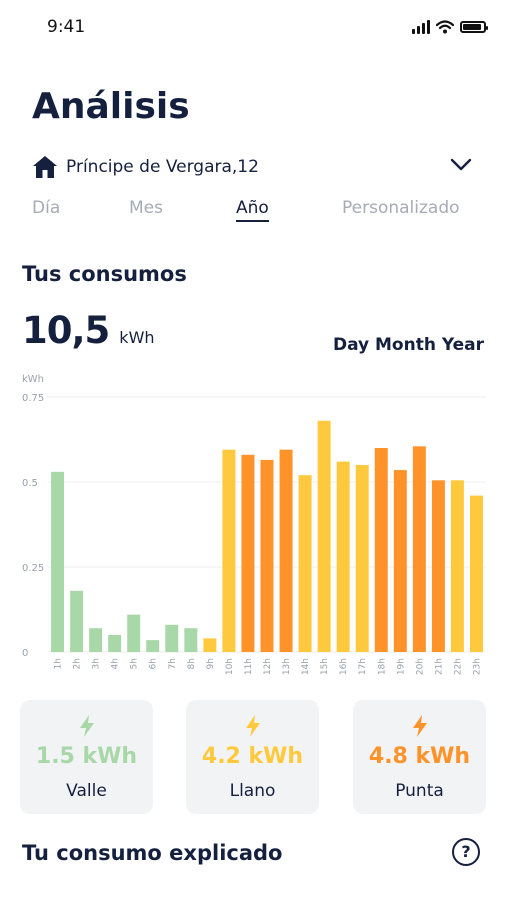  What do you see at coordinates (268, 666) in the screenshot?
I see `x-tick-label: 12h` at bounding box center [268, 666].